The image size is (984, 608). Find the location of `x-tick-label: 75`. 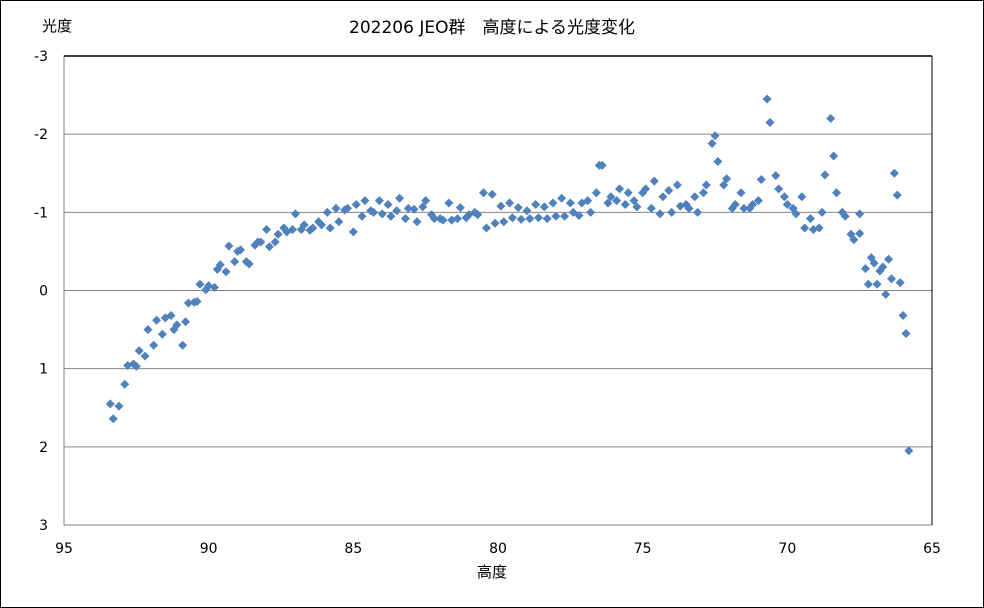

x-tick-label: 75 is located at coordinates (643, 549).